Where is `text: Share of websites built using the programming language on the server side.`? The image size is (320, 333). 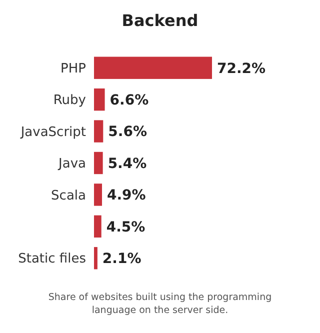
text: Share of websites built using the programming language on the server side. is located at coordinates (160, 304).